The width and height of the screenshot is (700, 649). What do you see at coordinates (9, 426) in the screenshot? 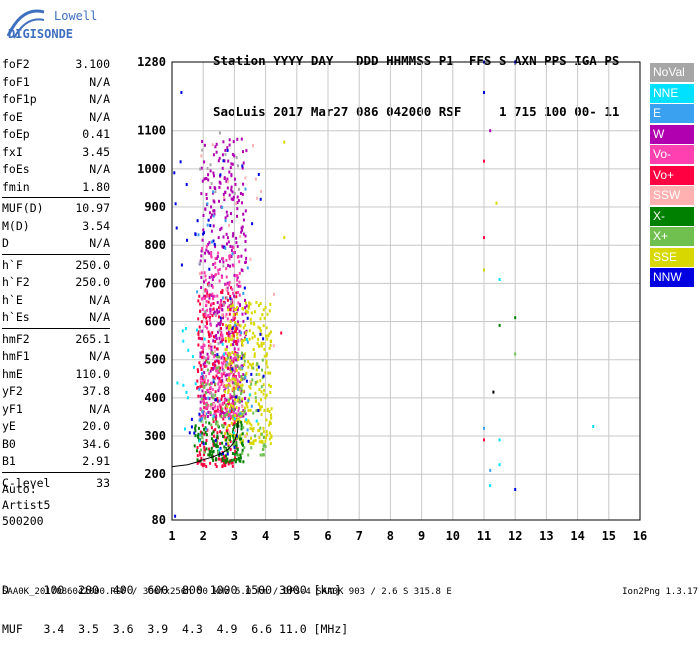
I see `parameter-name: yE` at bounding box center [9, 426].